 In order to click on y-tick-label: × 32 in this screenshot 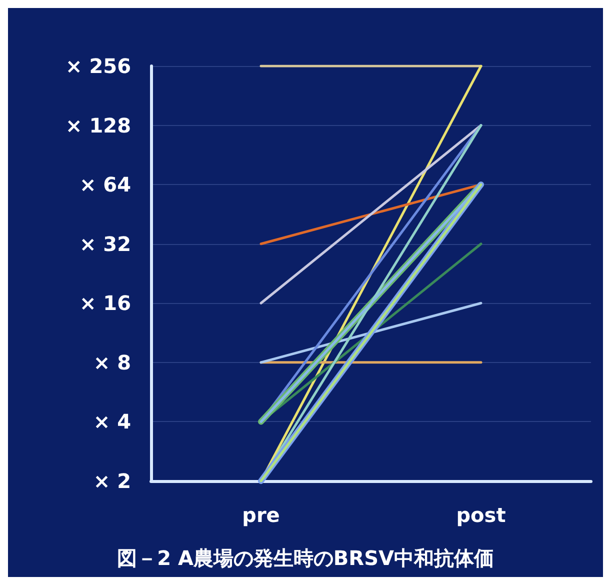, I will do `click(105, 244)`.